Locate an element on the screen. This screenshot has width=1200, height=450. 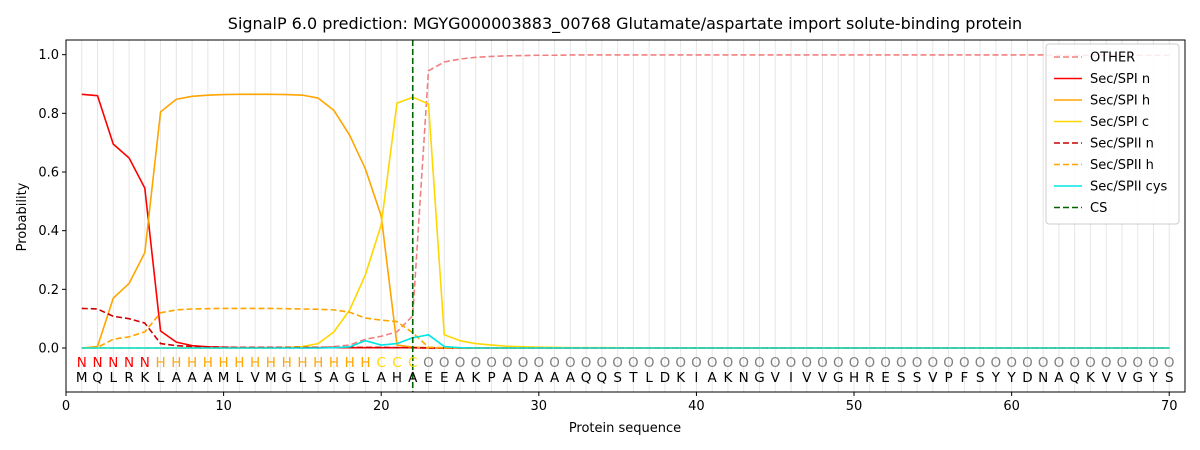
residue-label: N is located at coordinates (1043, 378).